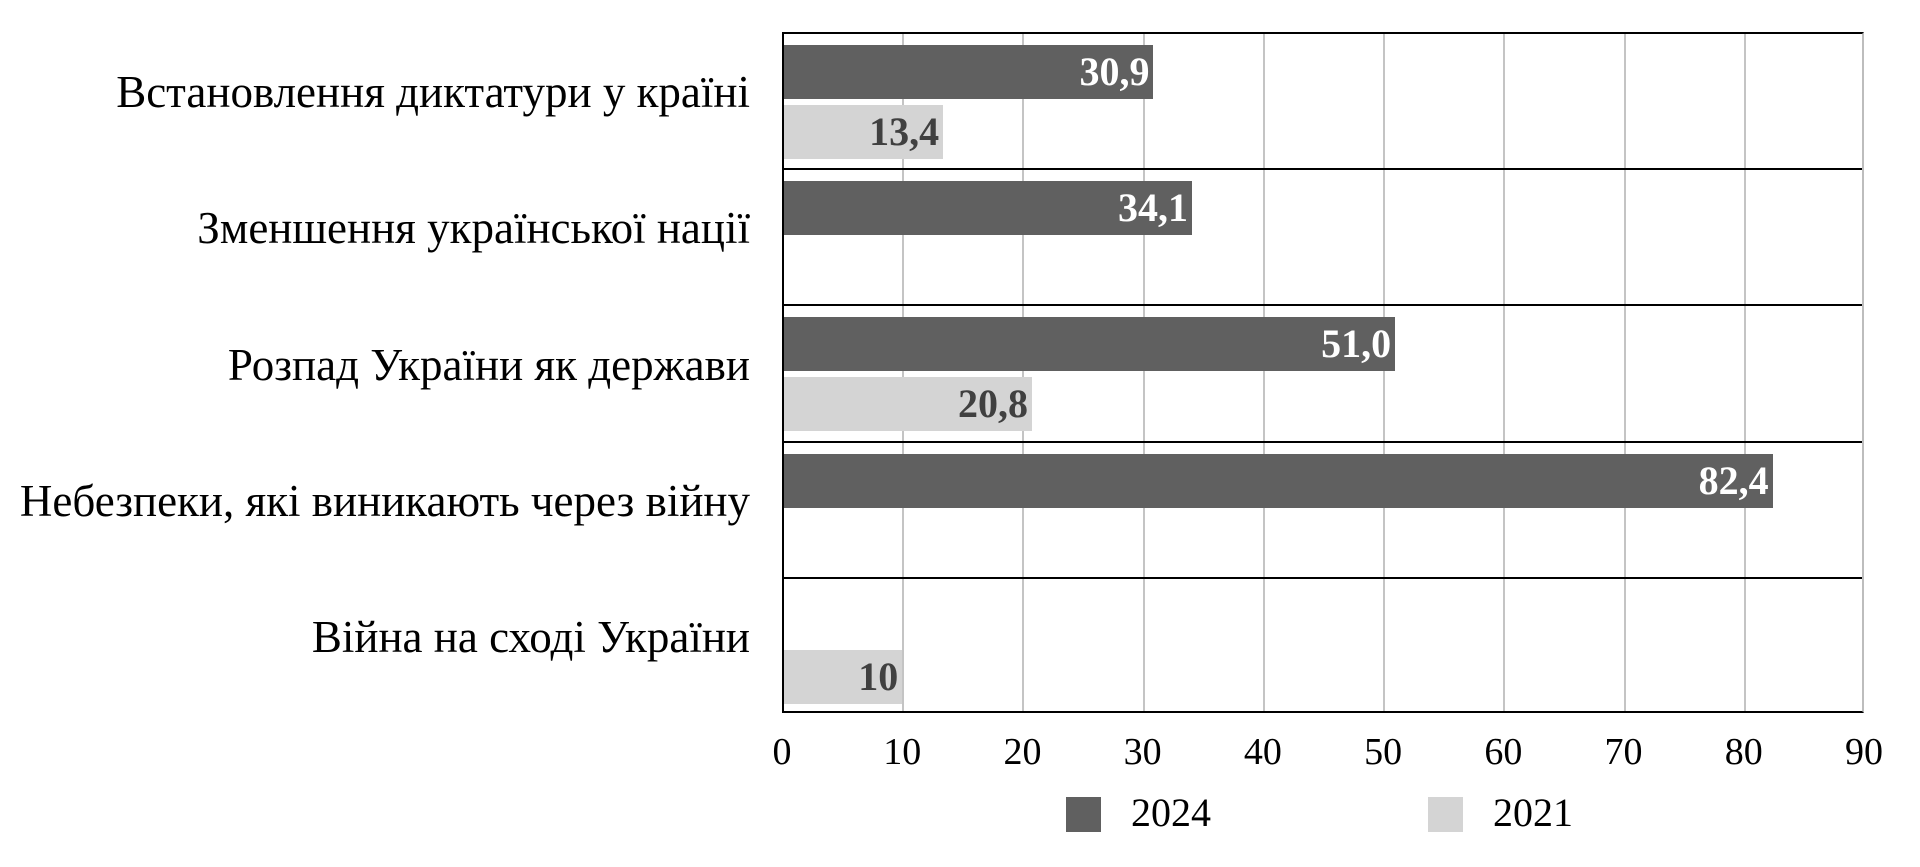 Image resolution: width=1920 pixels, height=867 pixels. Describe the element at coordinates (1152, 208) in the screenshot. I see `bar-value-label: 34,1` at that location.